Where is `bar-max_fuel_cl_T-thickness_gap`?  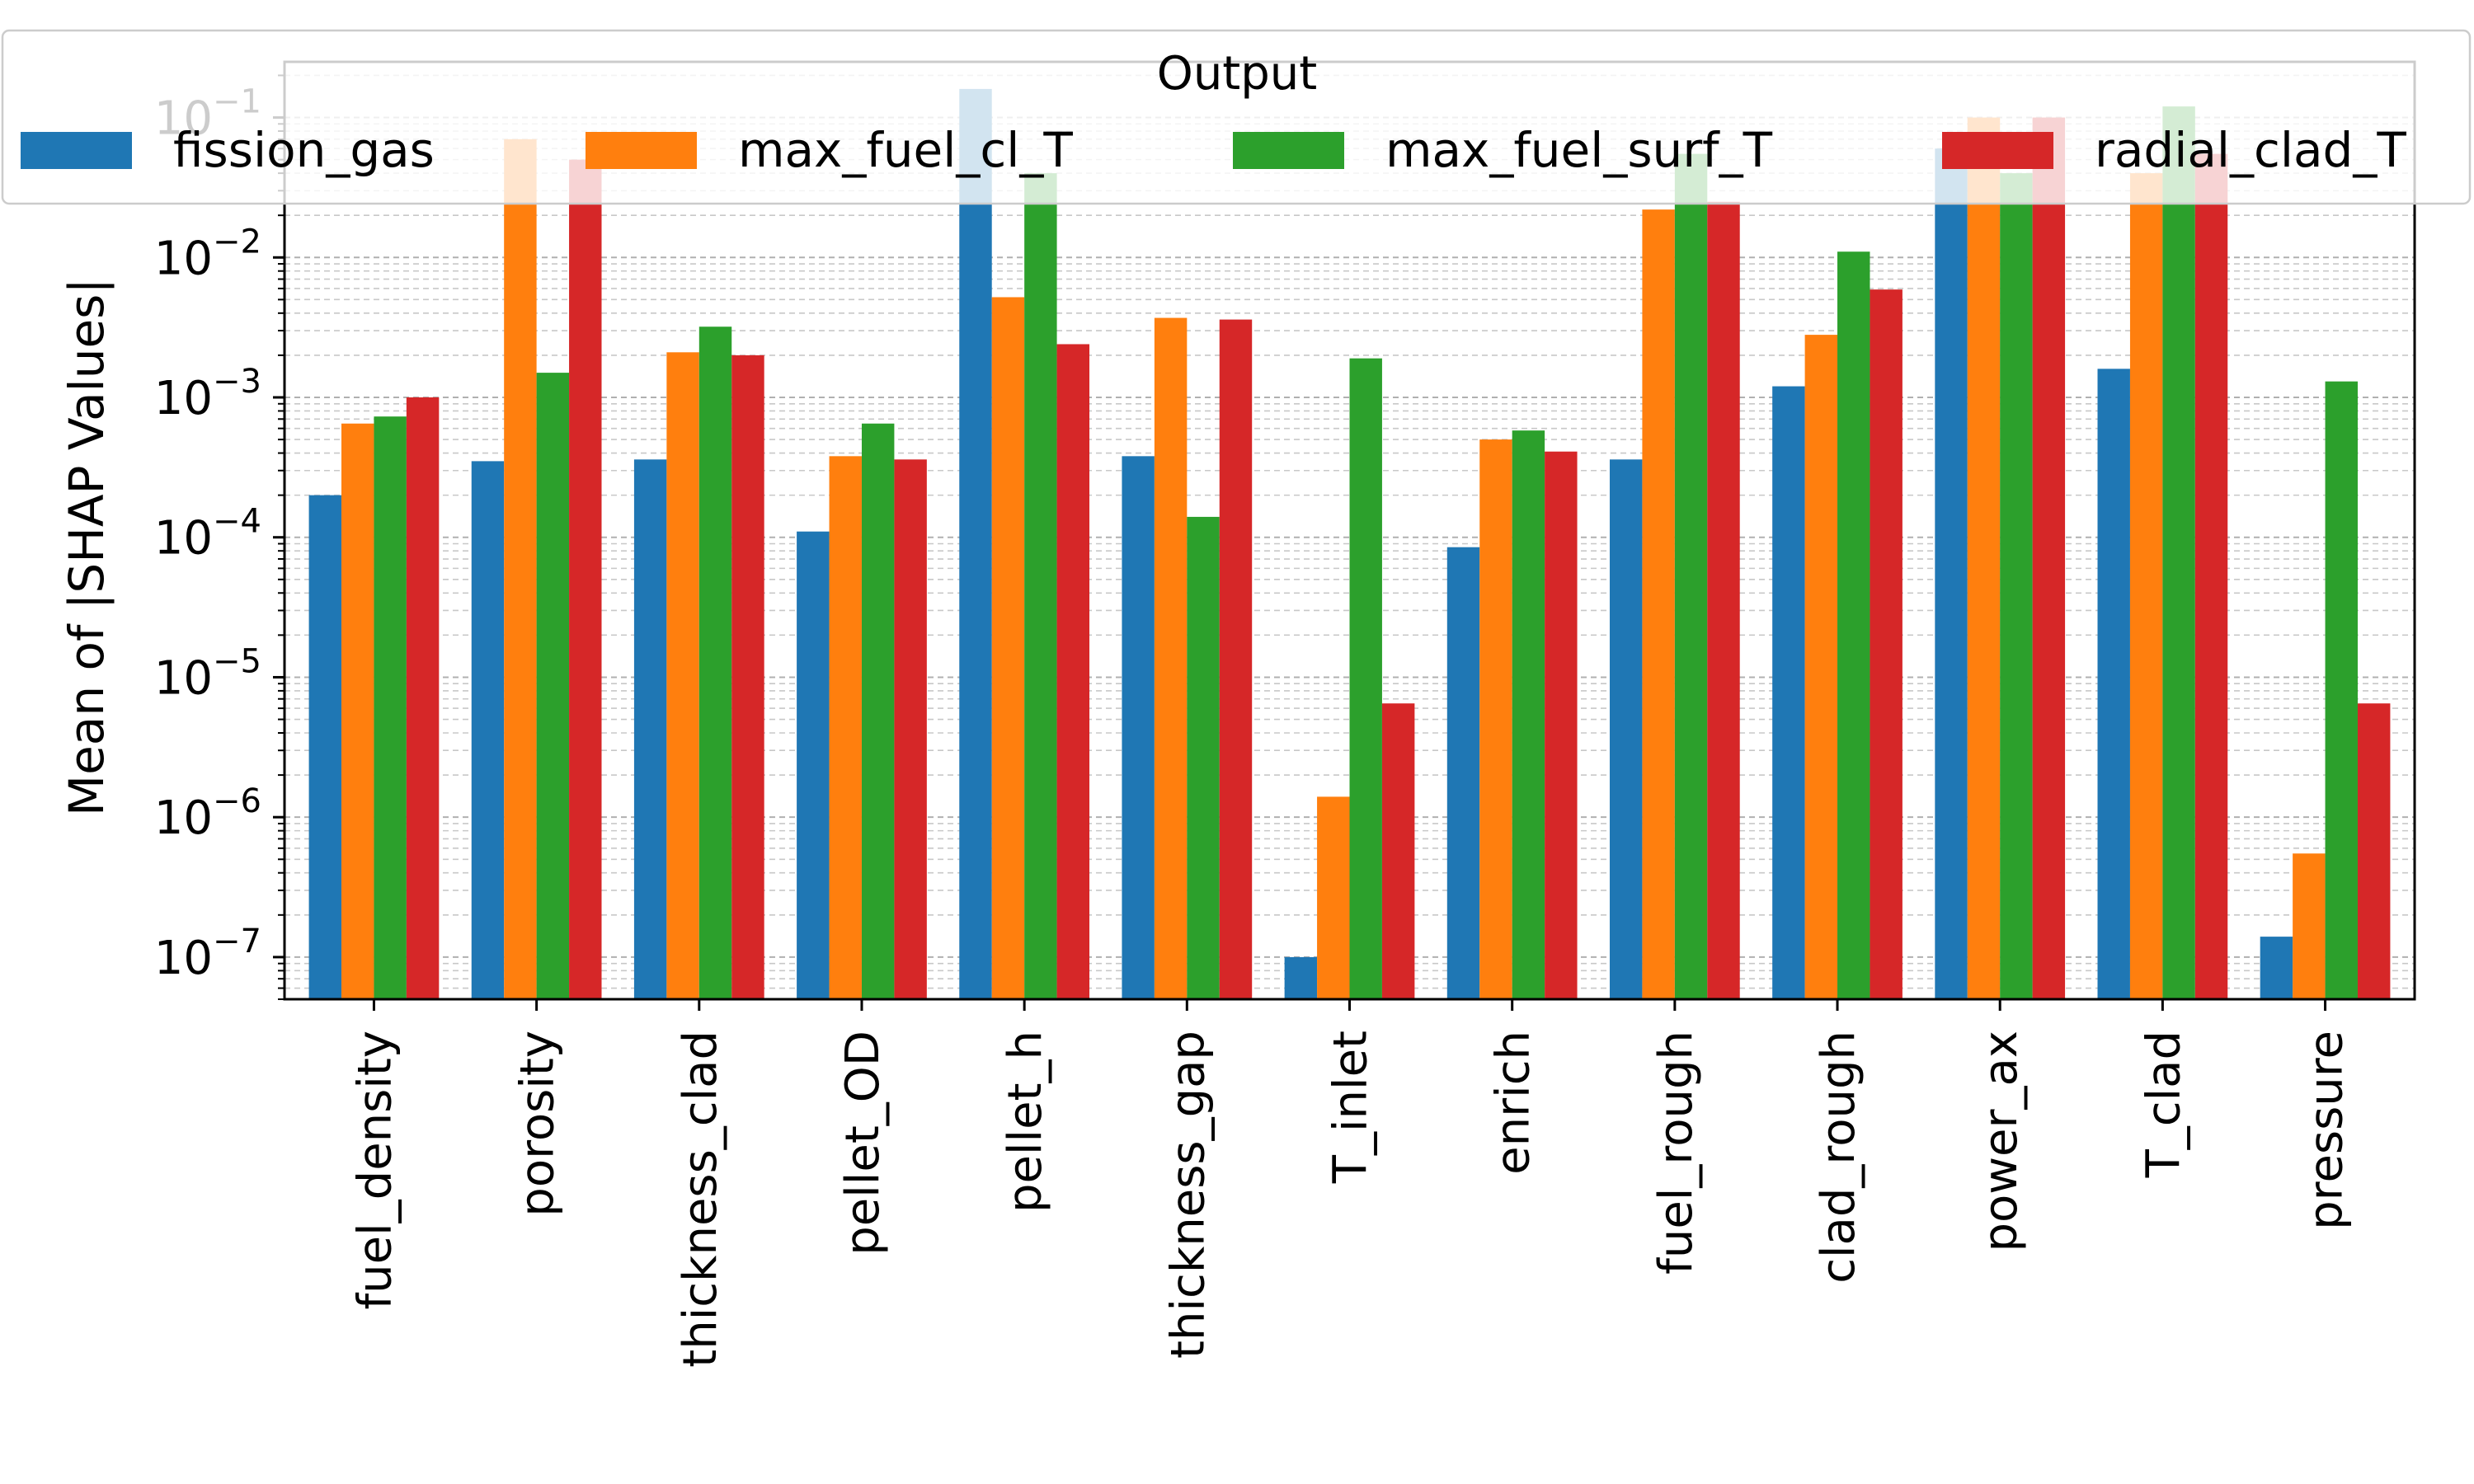 bar-max_fuel_cl_T-thickness_gap is located at coordinates (1171, 658).